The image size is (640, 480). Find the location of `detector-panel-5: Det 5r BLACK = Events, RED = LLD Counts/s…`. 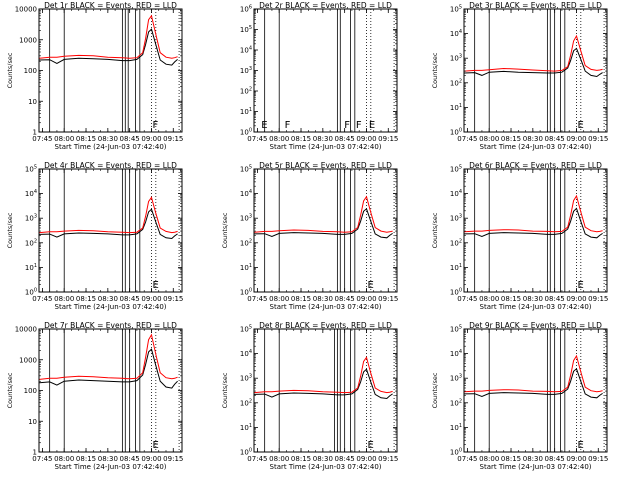

detector-panel-5: Det 5r BLACK = Events, RED = LLD Counts/s… is located at coordinates (309, 236).